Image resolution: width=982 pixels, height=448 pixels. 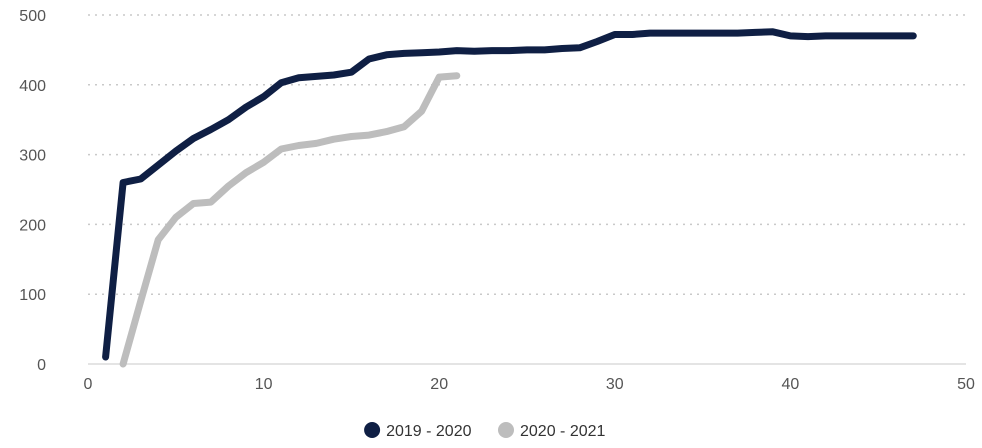 I want to click on x-tick-label: 50, so click(x=966, y=384).